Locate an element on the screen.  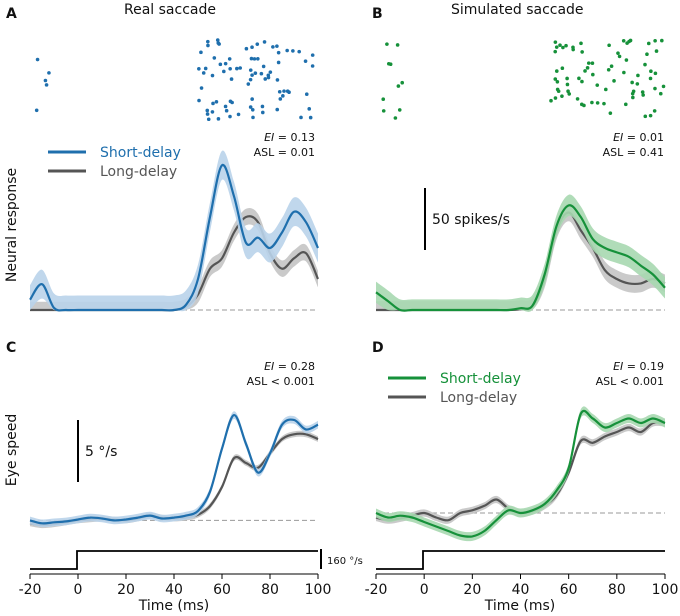
series-line-long-delay is located at coordinates (520, 471).